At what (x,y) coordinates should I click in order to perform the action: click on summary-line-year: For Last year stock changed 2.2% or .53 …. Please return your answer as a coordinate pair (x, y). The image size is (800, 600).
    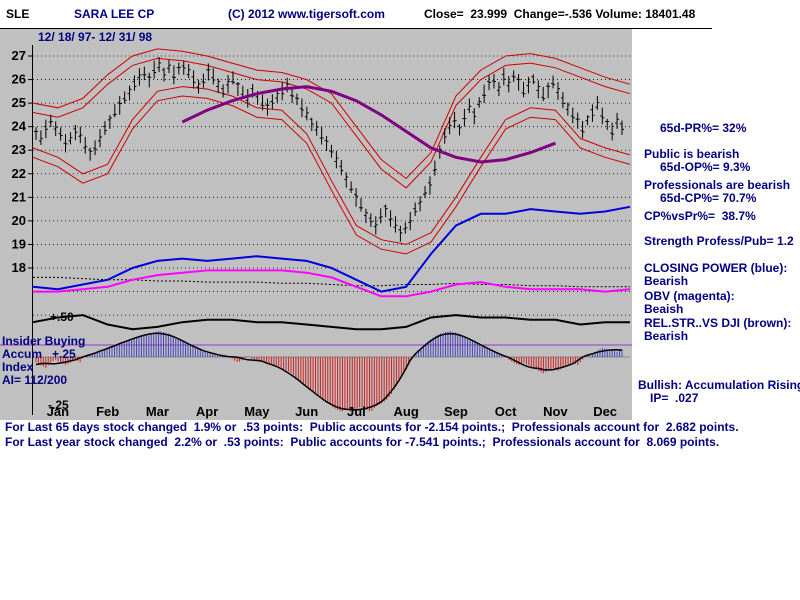
    Looking at the image, I should click on (362, 442).